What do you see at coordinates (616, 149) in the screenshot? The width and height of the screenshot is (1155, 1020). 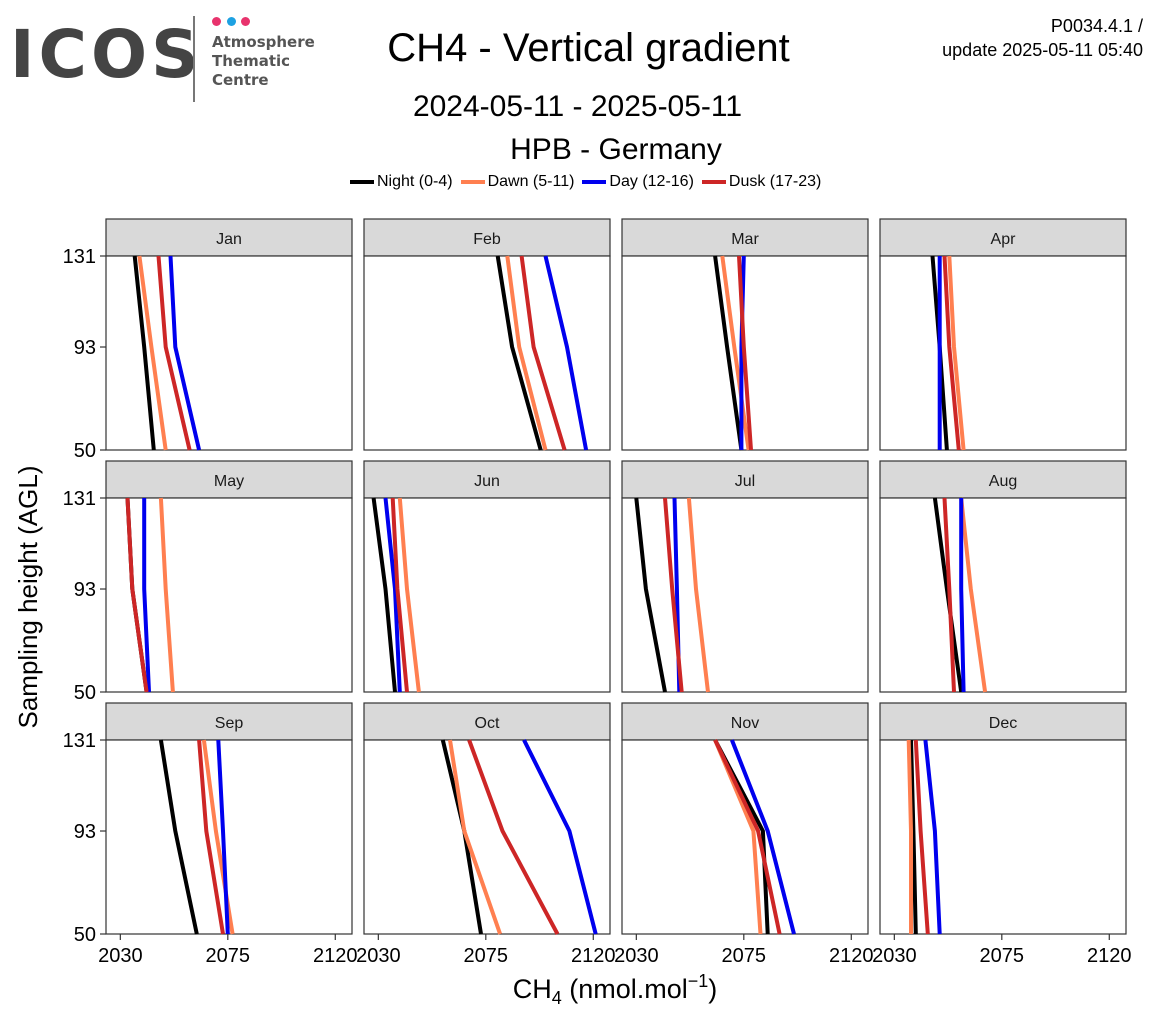 I see `station-label: HPB - Germany` at bounding box center [616, 149].